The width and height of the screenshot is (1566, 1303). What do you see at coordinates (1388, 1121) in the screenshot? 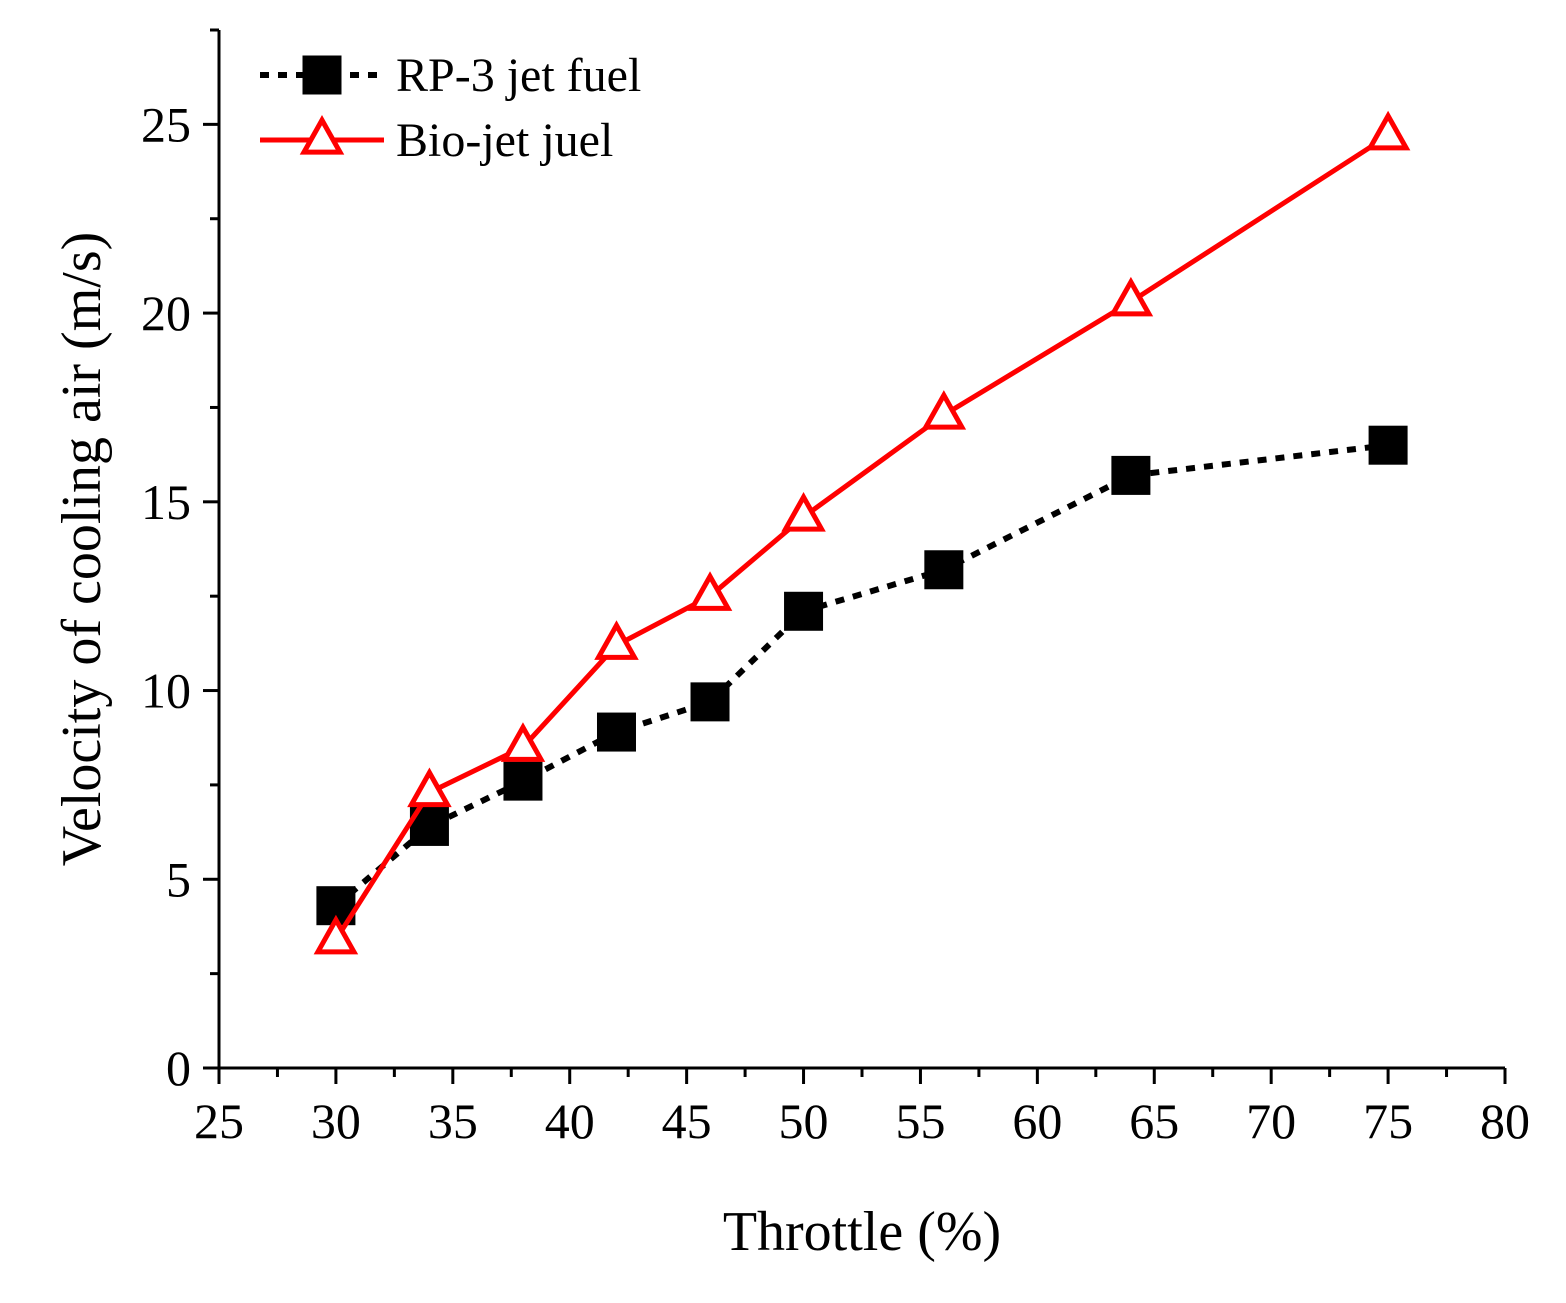
I see `x-tick-label: 75` at bounding box center [1388, 1121].